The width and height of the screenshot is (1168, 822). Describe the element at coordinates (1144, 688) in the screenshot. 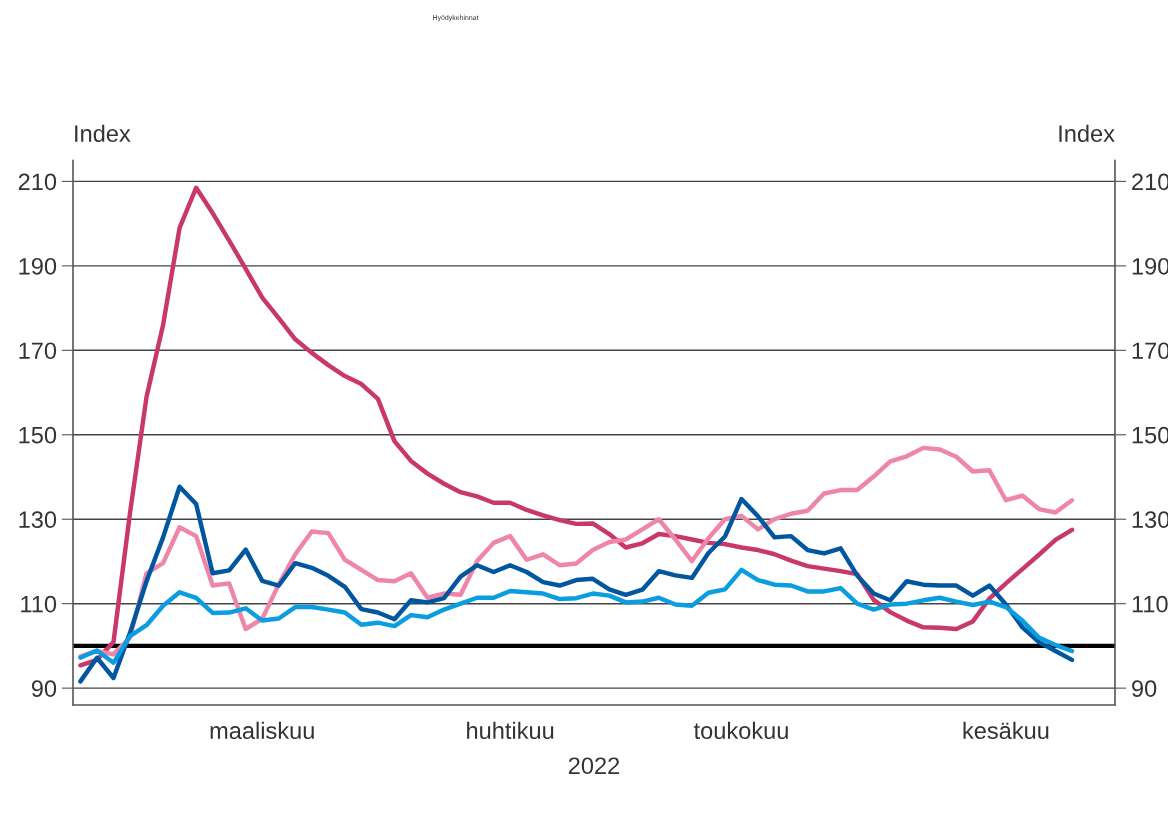

I see `y2-tick-label: 90` at that location.